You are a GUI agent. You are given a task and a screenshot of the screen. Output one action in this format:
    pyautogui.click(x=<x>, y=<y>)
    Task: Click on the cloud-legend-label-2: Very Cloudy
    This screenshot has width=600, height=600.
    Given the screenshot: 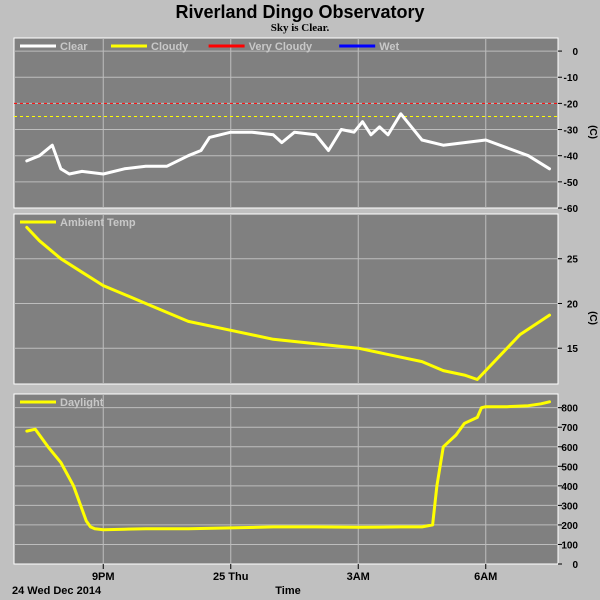 What is the action you would take?
    pyautogui.click(x=281, y=47)
    